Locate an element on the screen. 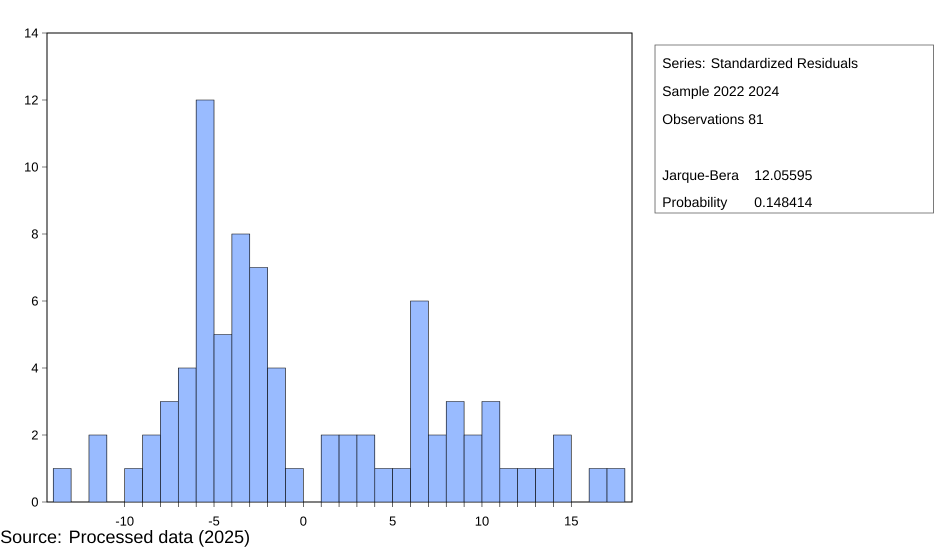 The image size is (934, 549). text: Jarque-Bera is located at coordinates (700, 176).